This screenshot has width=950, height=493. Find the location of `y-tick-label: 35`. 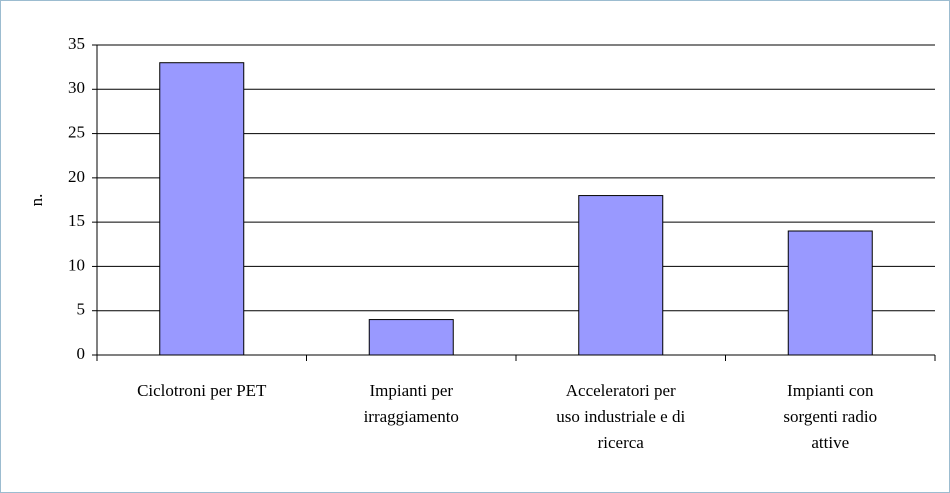

y-tick-label: 35 is located at coordinates (76, 43).